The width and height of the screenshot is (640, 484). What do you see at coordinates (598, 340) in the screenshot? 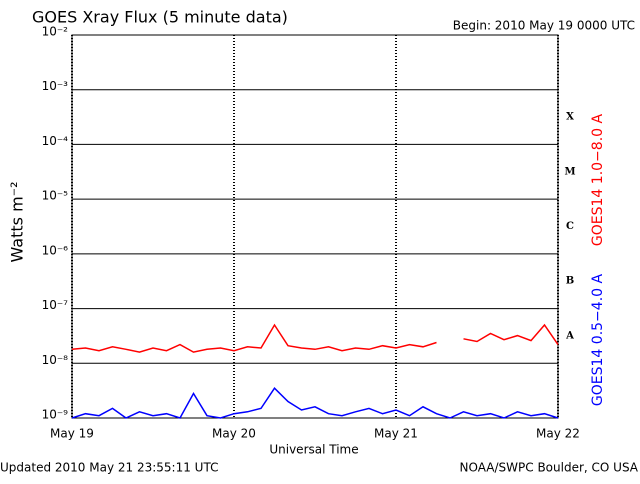
I see `legend-label: GOES14 0.5−4.0 A` at bounding box center [598, 340].